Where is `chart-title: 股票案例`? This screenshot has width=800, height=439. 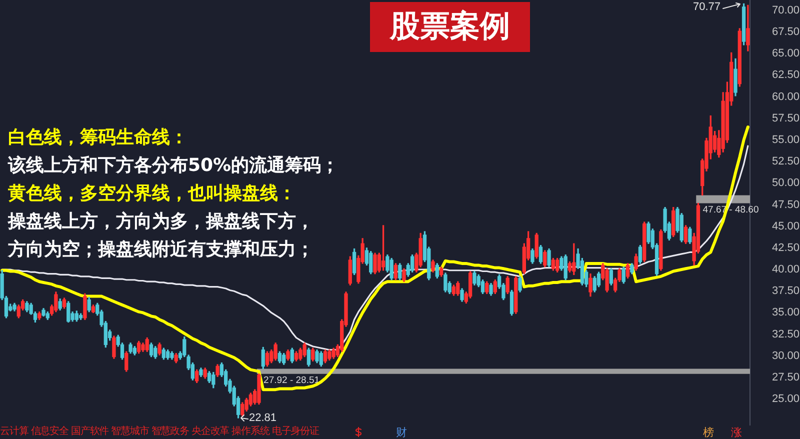
chart-title: 股票案例 is located at coordinates (450, 27).